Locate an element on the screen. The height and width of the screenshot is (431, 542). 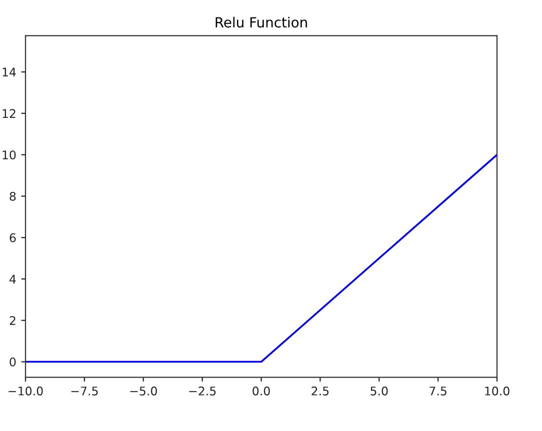
y-tick-label: 2 is located at coordinates (13, 320).